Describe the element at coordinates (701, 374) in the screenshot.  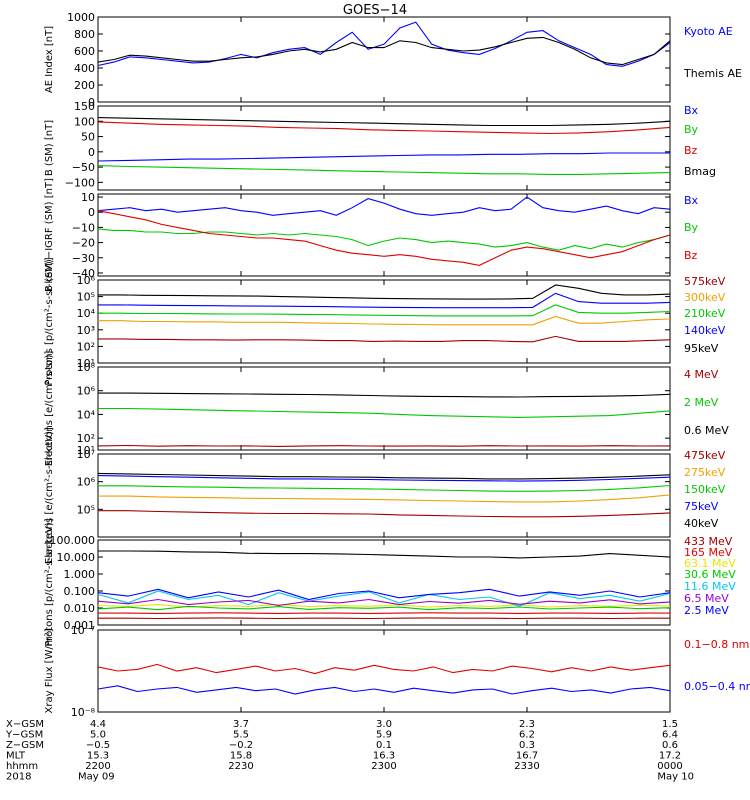
I see `legend-entry: 4 MeV` at that location.